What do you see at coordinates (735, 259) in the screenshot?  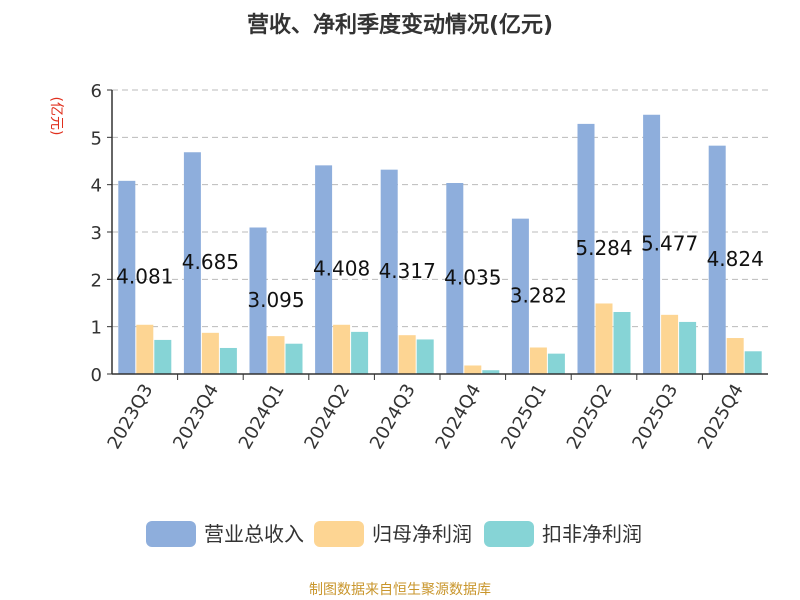 I see `data-label: 4.824` at bounding box center [735, 259].